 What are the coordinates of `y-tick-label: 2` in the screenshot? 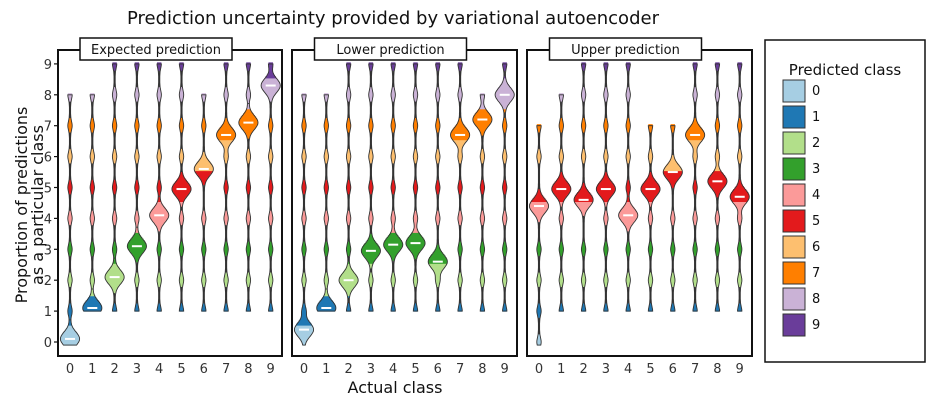 It's located at (48, 281).